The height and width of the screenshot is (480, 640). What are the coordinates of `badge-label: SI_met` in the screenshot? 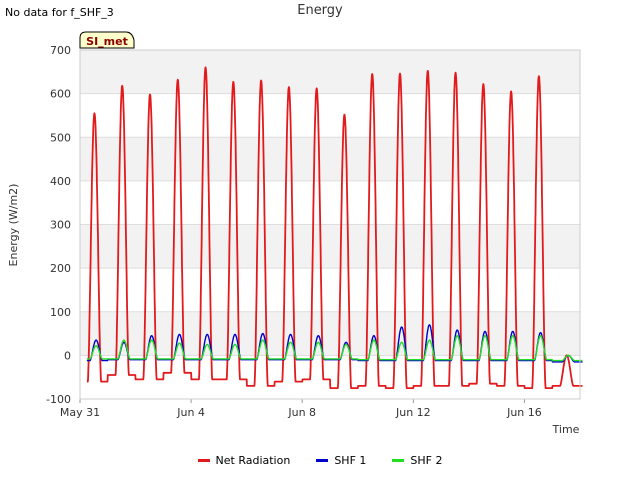 It's located at (107, 41).